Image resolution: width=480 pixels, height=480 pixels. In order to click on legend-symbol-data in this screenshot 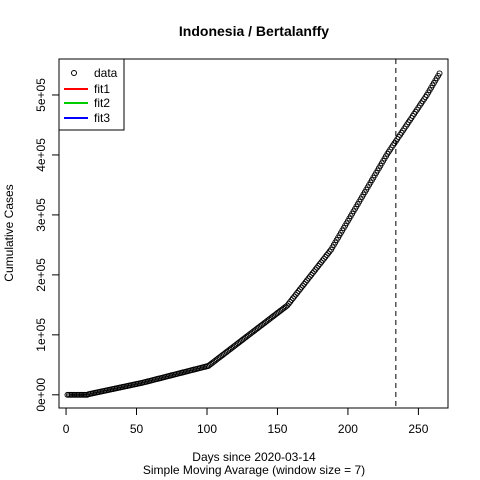, I will do `click(74, 73)`.